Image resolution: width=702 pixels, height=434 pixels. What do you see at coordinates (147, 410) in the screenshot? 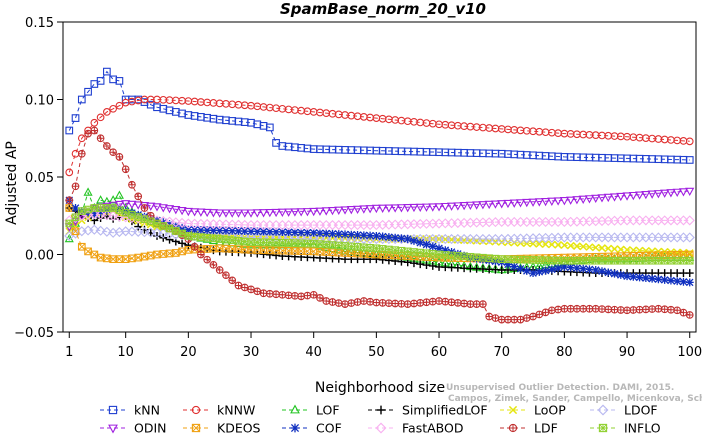
I see `legend-label-knn: kNN` at bounding box center [147, 410].